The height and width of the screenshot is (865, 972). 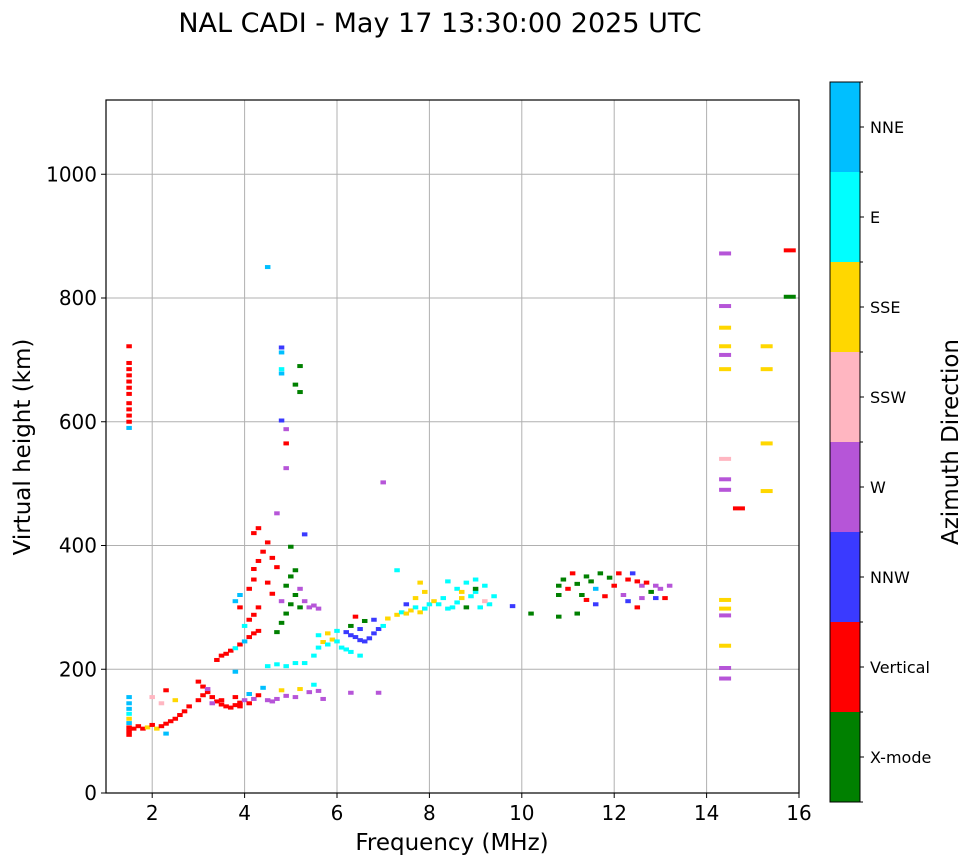 I want to click on colorbar-tick-label: NNE, so click(x=887, y=127).